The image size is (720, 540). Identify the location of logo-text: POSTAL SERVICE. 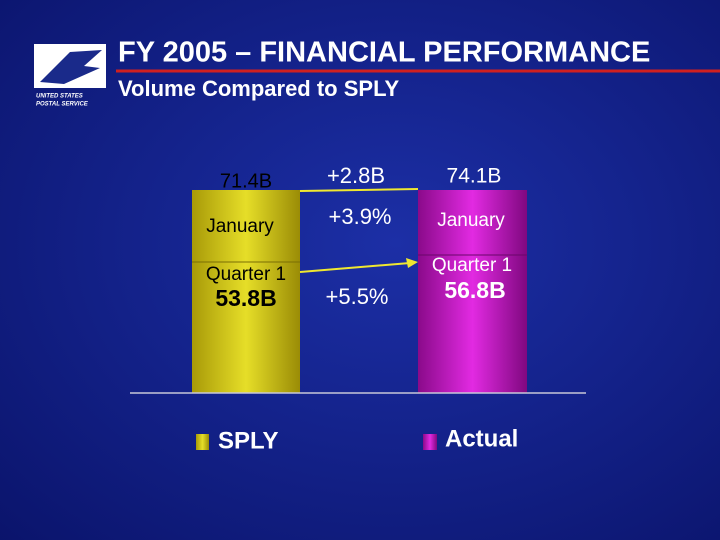
(62, 105).